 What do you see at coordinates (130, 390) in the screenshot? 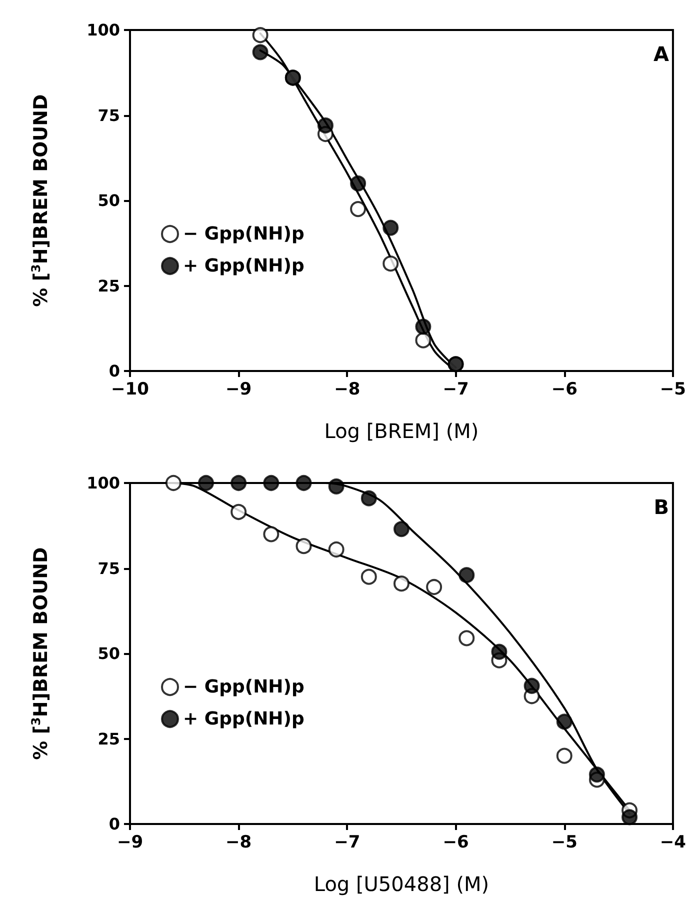
I see `x-tick-label: −10` at bounding box center [130, 390].